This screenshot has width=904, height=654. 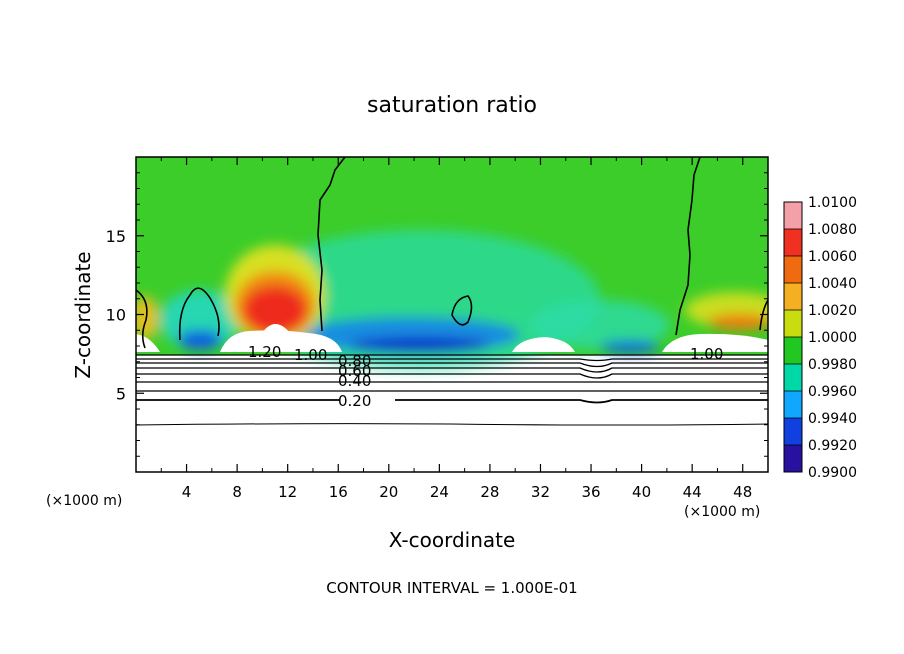 What do you see at coordinates (187, 492) in the screenshot?
I see `x-tick-label: 4` at bounding box center [187, 492].